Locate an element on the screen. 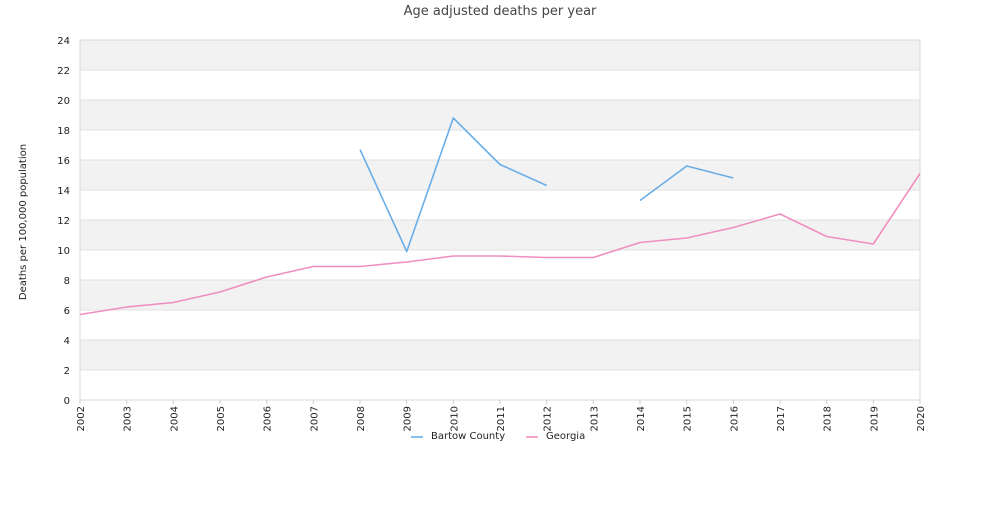  legend-item: Georgia is located at coordinates (555, 436).